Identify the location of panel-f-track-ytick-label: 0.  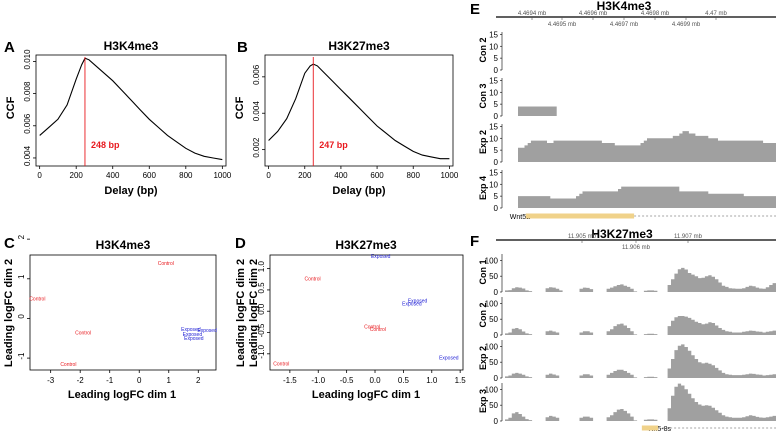
(496, 421).